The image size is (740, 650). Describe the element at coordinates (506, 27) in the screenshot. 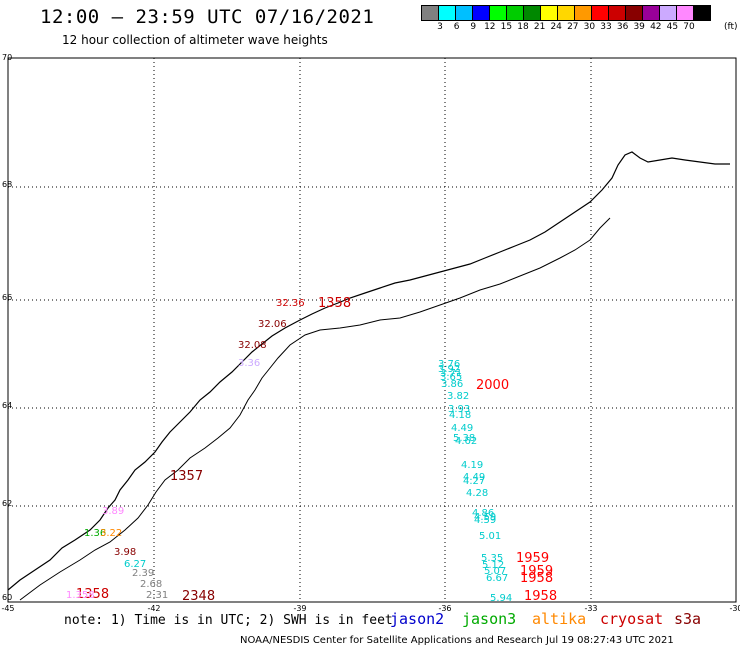

I see `scale-label: 15` at that location.